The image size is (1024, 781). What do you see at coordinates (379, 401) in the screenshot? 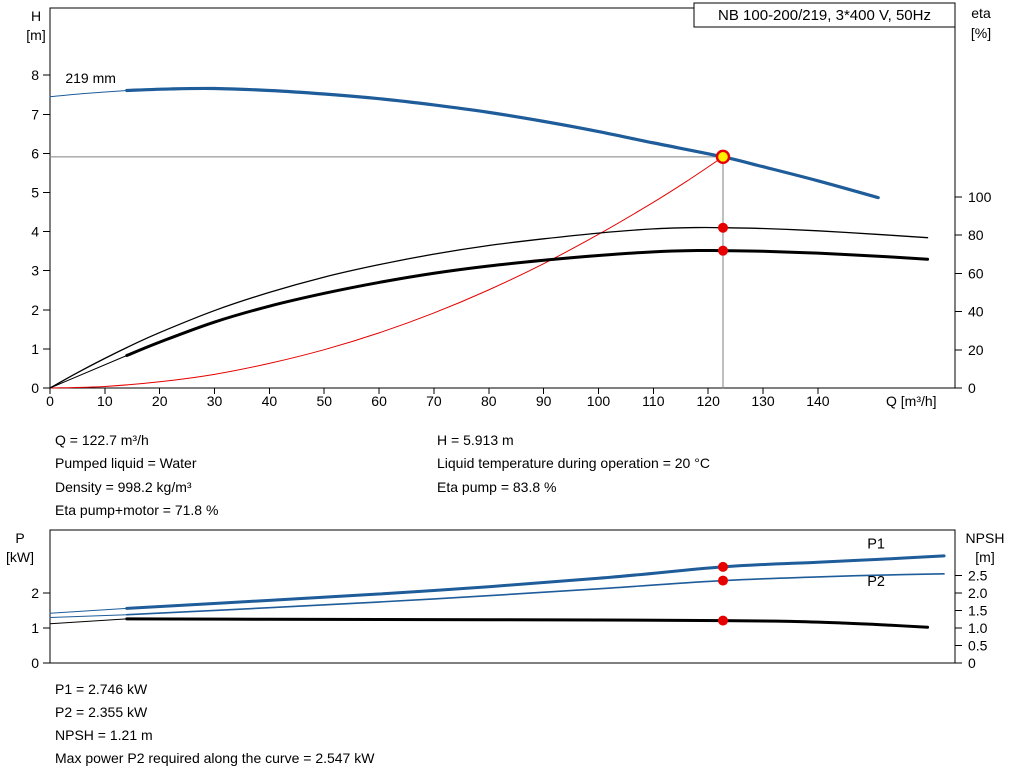
I see `x-tick-label: 60` at bounding box center [379, 401].